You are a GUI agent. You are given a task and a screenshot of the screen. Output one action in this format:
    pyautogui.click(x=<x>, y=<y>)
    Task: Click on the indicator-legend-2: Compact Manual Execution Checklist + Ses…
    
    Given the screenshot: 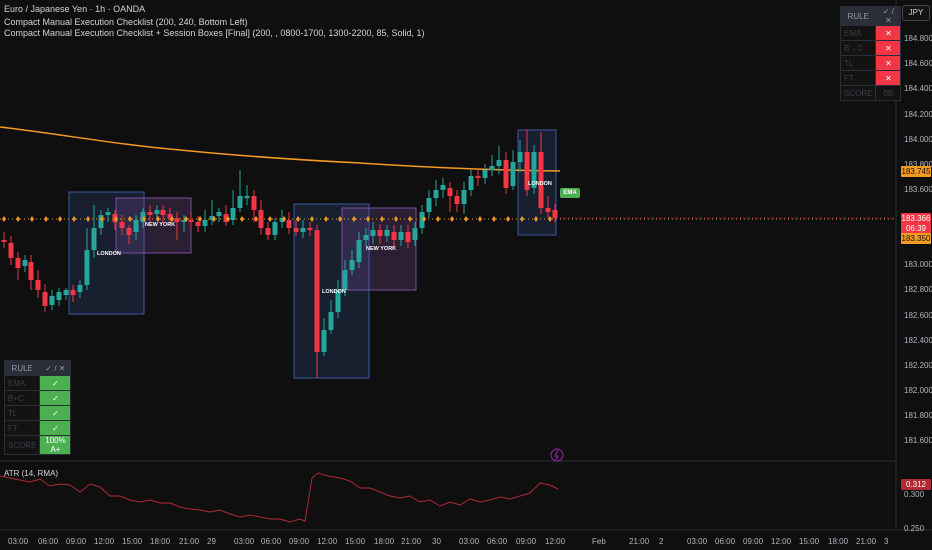 What is the action you would take?
    pyautogui.click(x=214, y=33)
    